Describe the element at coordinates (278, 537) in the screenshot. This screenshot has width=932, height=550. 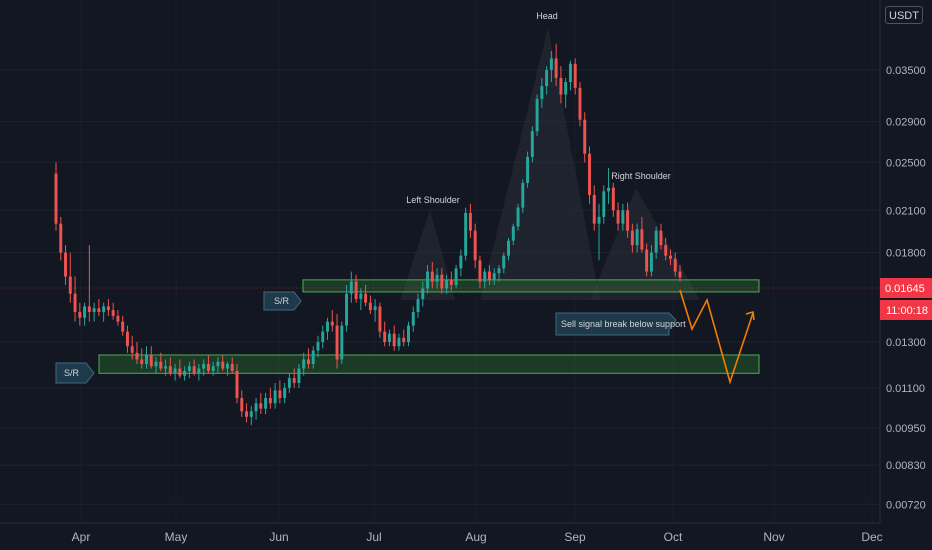
I see `tick-x-label: Jun` at that location.